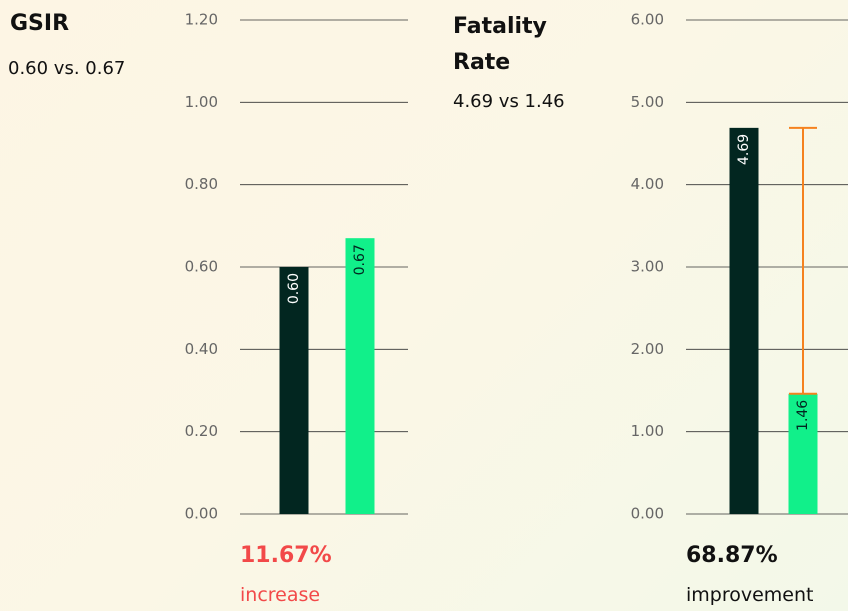 The height and width of the screenshot is (611, 848). I want to click on value-label: 0.60, so click(294, 288).